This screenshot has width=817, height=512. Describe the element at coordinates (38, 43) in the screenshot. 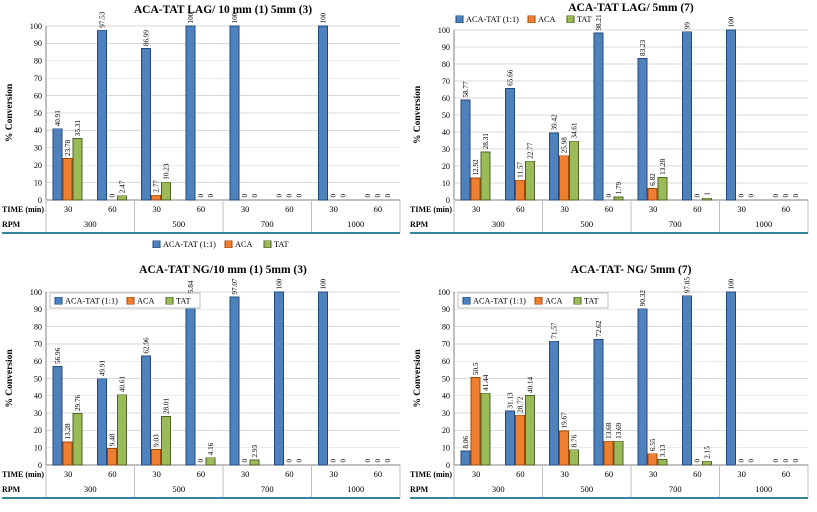

I see `y-tick-label: 90` at that location.